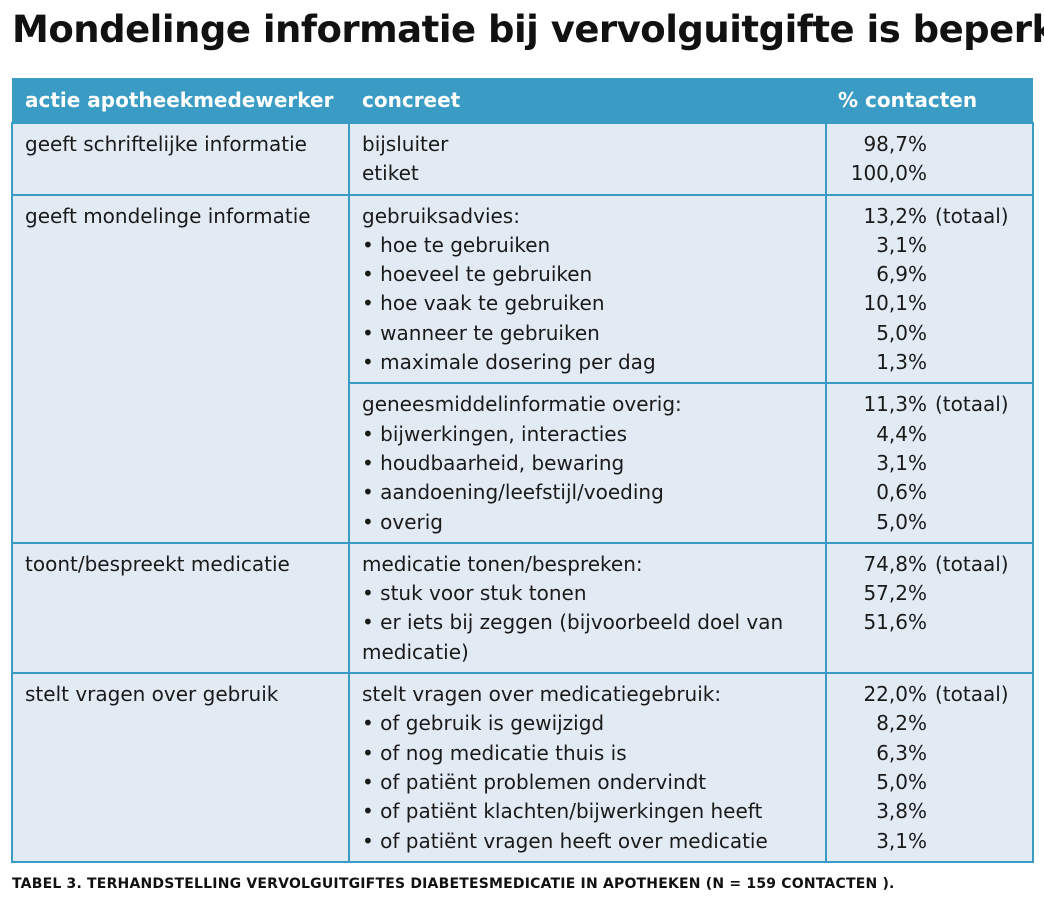 The height and width of the screenshot is (910, 1044). Describe the element at coordinates (513, 492) in the screenshot. I see `concrete-item: • aandoening/leefstijl/voeding` at that location.